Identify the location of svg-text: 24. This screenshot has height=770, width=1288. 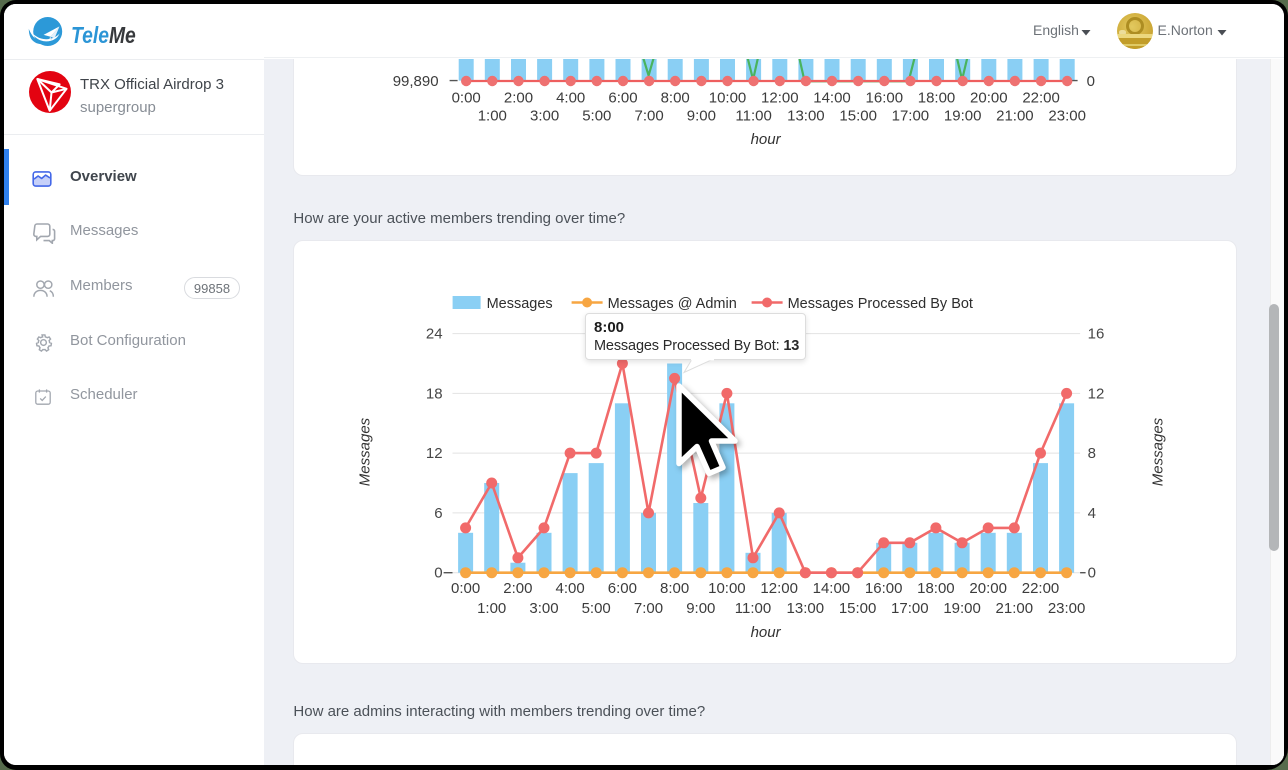
(434, 334).